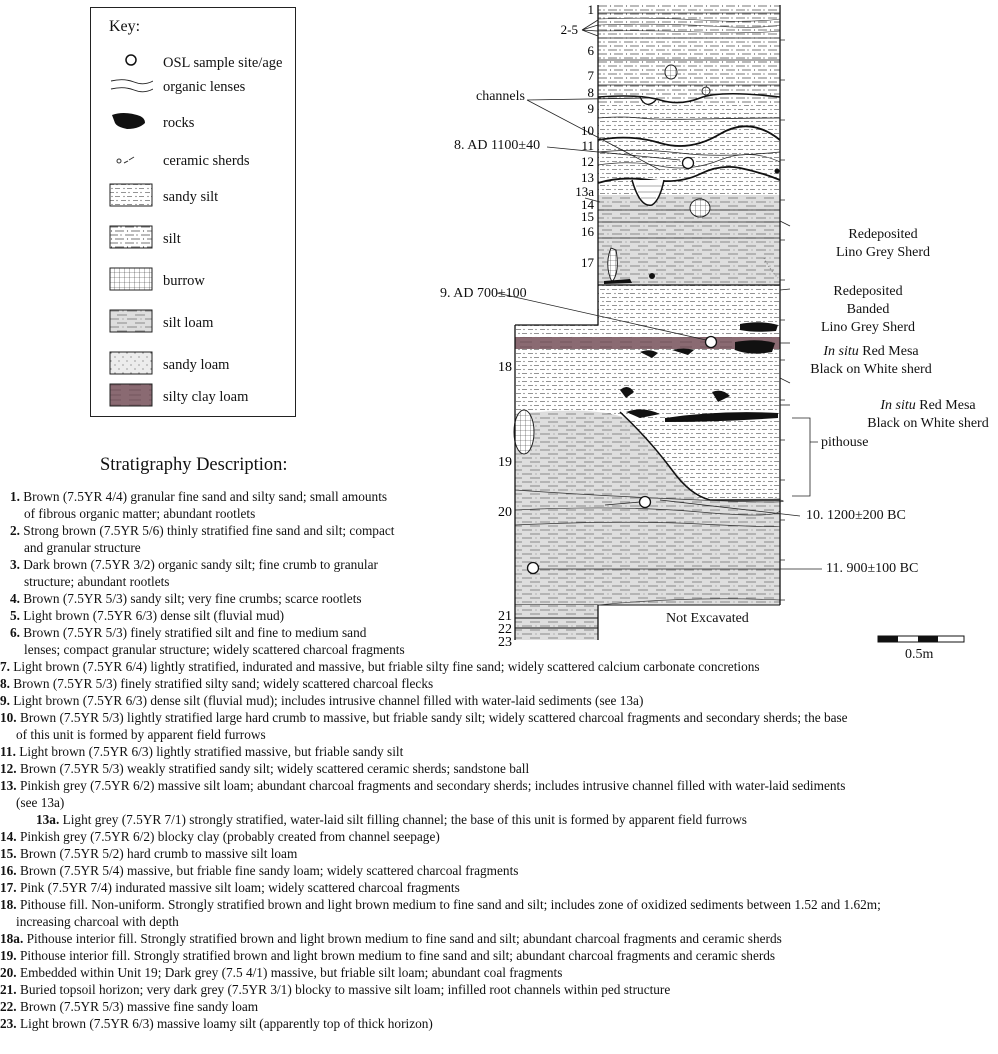 The width and height of the screenshot is (998, 1054). Describe the element at coordinates (131, 237) in the screenshot. I see `silt-pattern` at that location.